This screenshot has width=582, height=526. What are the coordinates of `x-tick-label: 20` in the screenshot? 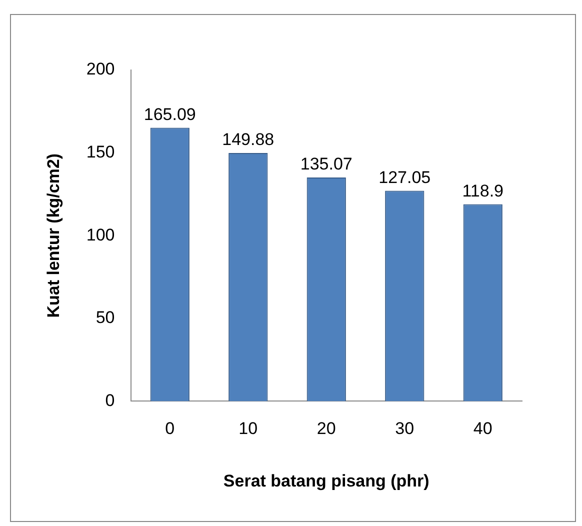 It's located at (326, 428).